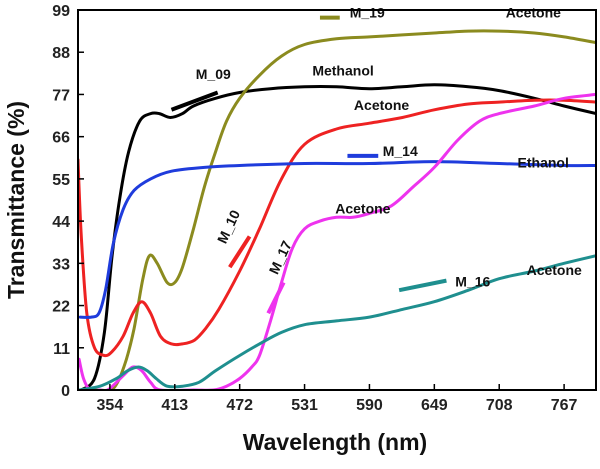  Describe the element at coordinates (239, 405) in the screenshot. I see `x-tick-label: 472` at that location.